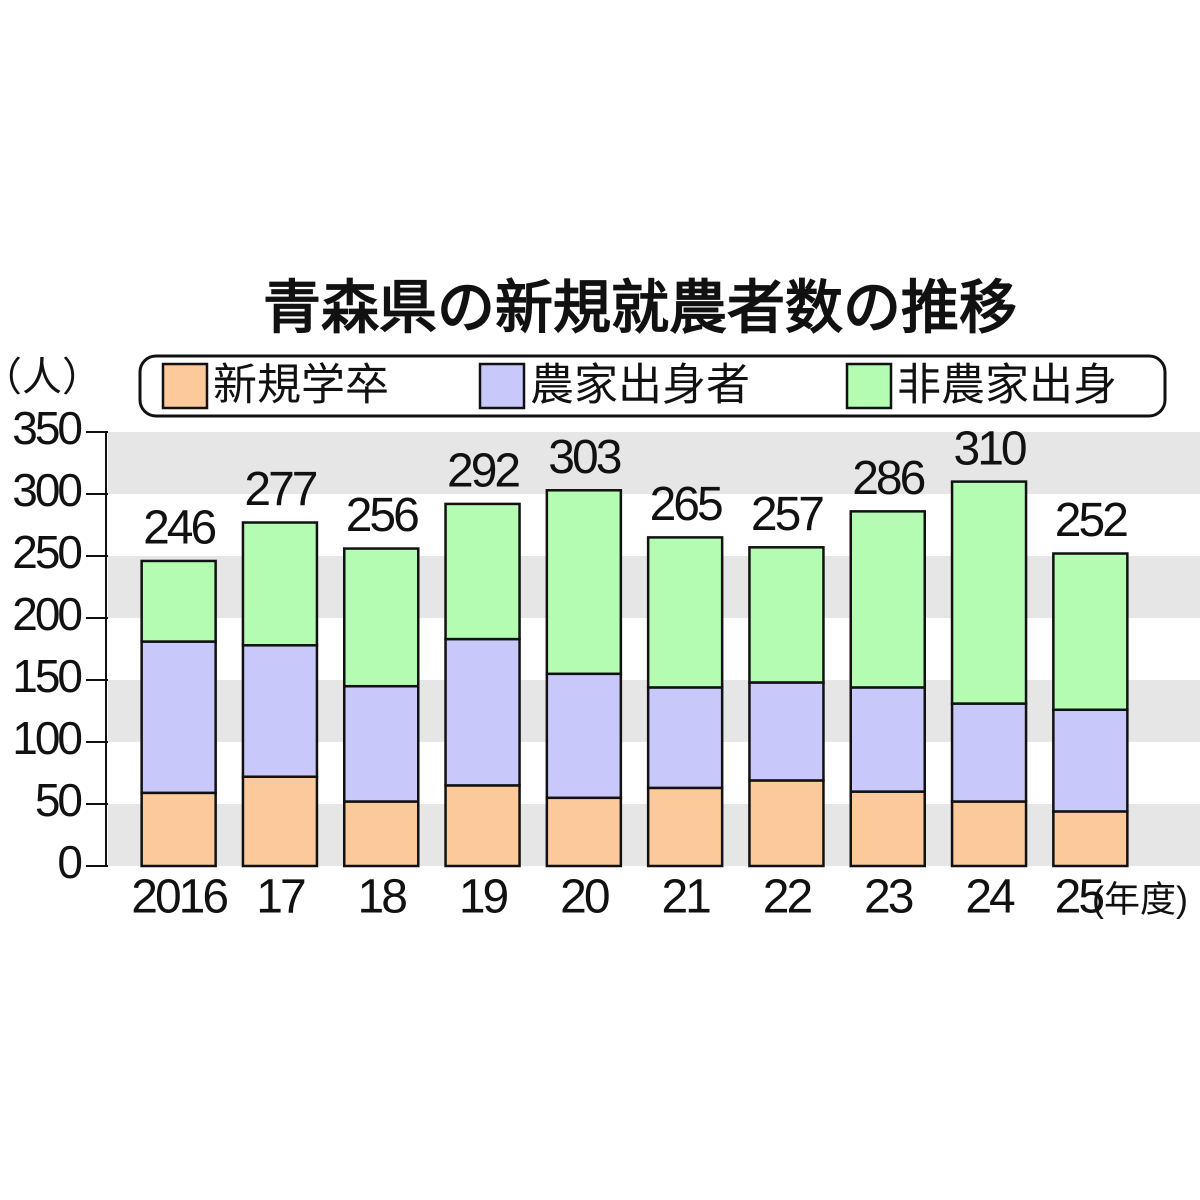  What do you see at coordinates (584, 897) in the screenshot?
I see `x-tick-label: 20` at bounding box center [584, 897].